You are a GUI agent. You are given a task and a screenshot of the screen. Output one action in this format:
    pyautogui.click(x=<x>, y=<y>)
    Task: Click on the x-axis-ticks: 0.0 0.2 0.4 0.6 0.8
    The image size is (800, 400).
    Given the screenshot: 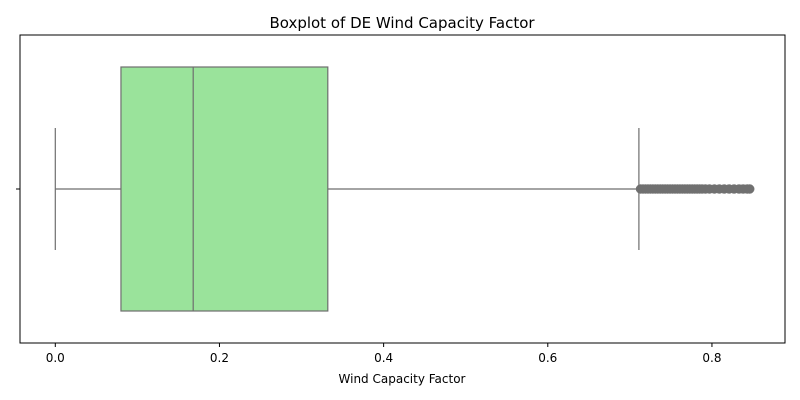 What is the action you would take?
    pyautogui.click(x=383, y=354)
    